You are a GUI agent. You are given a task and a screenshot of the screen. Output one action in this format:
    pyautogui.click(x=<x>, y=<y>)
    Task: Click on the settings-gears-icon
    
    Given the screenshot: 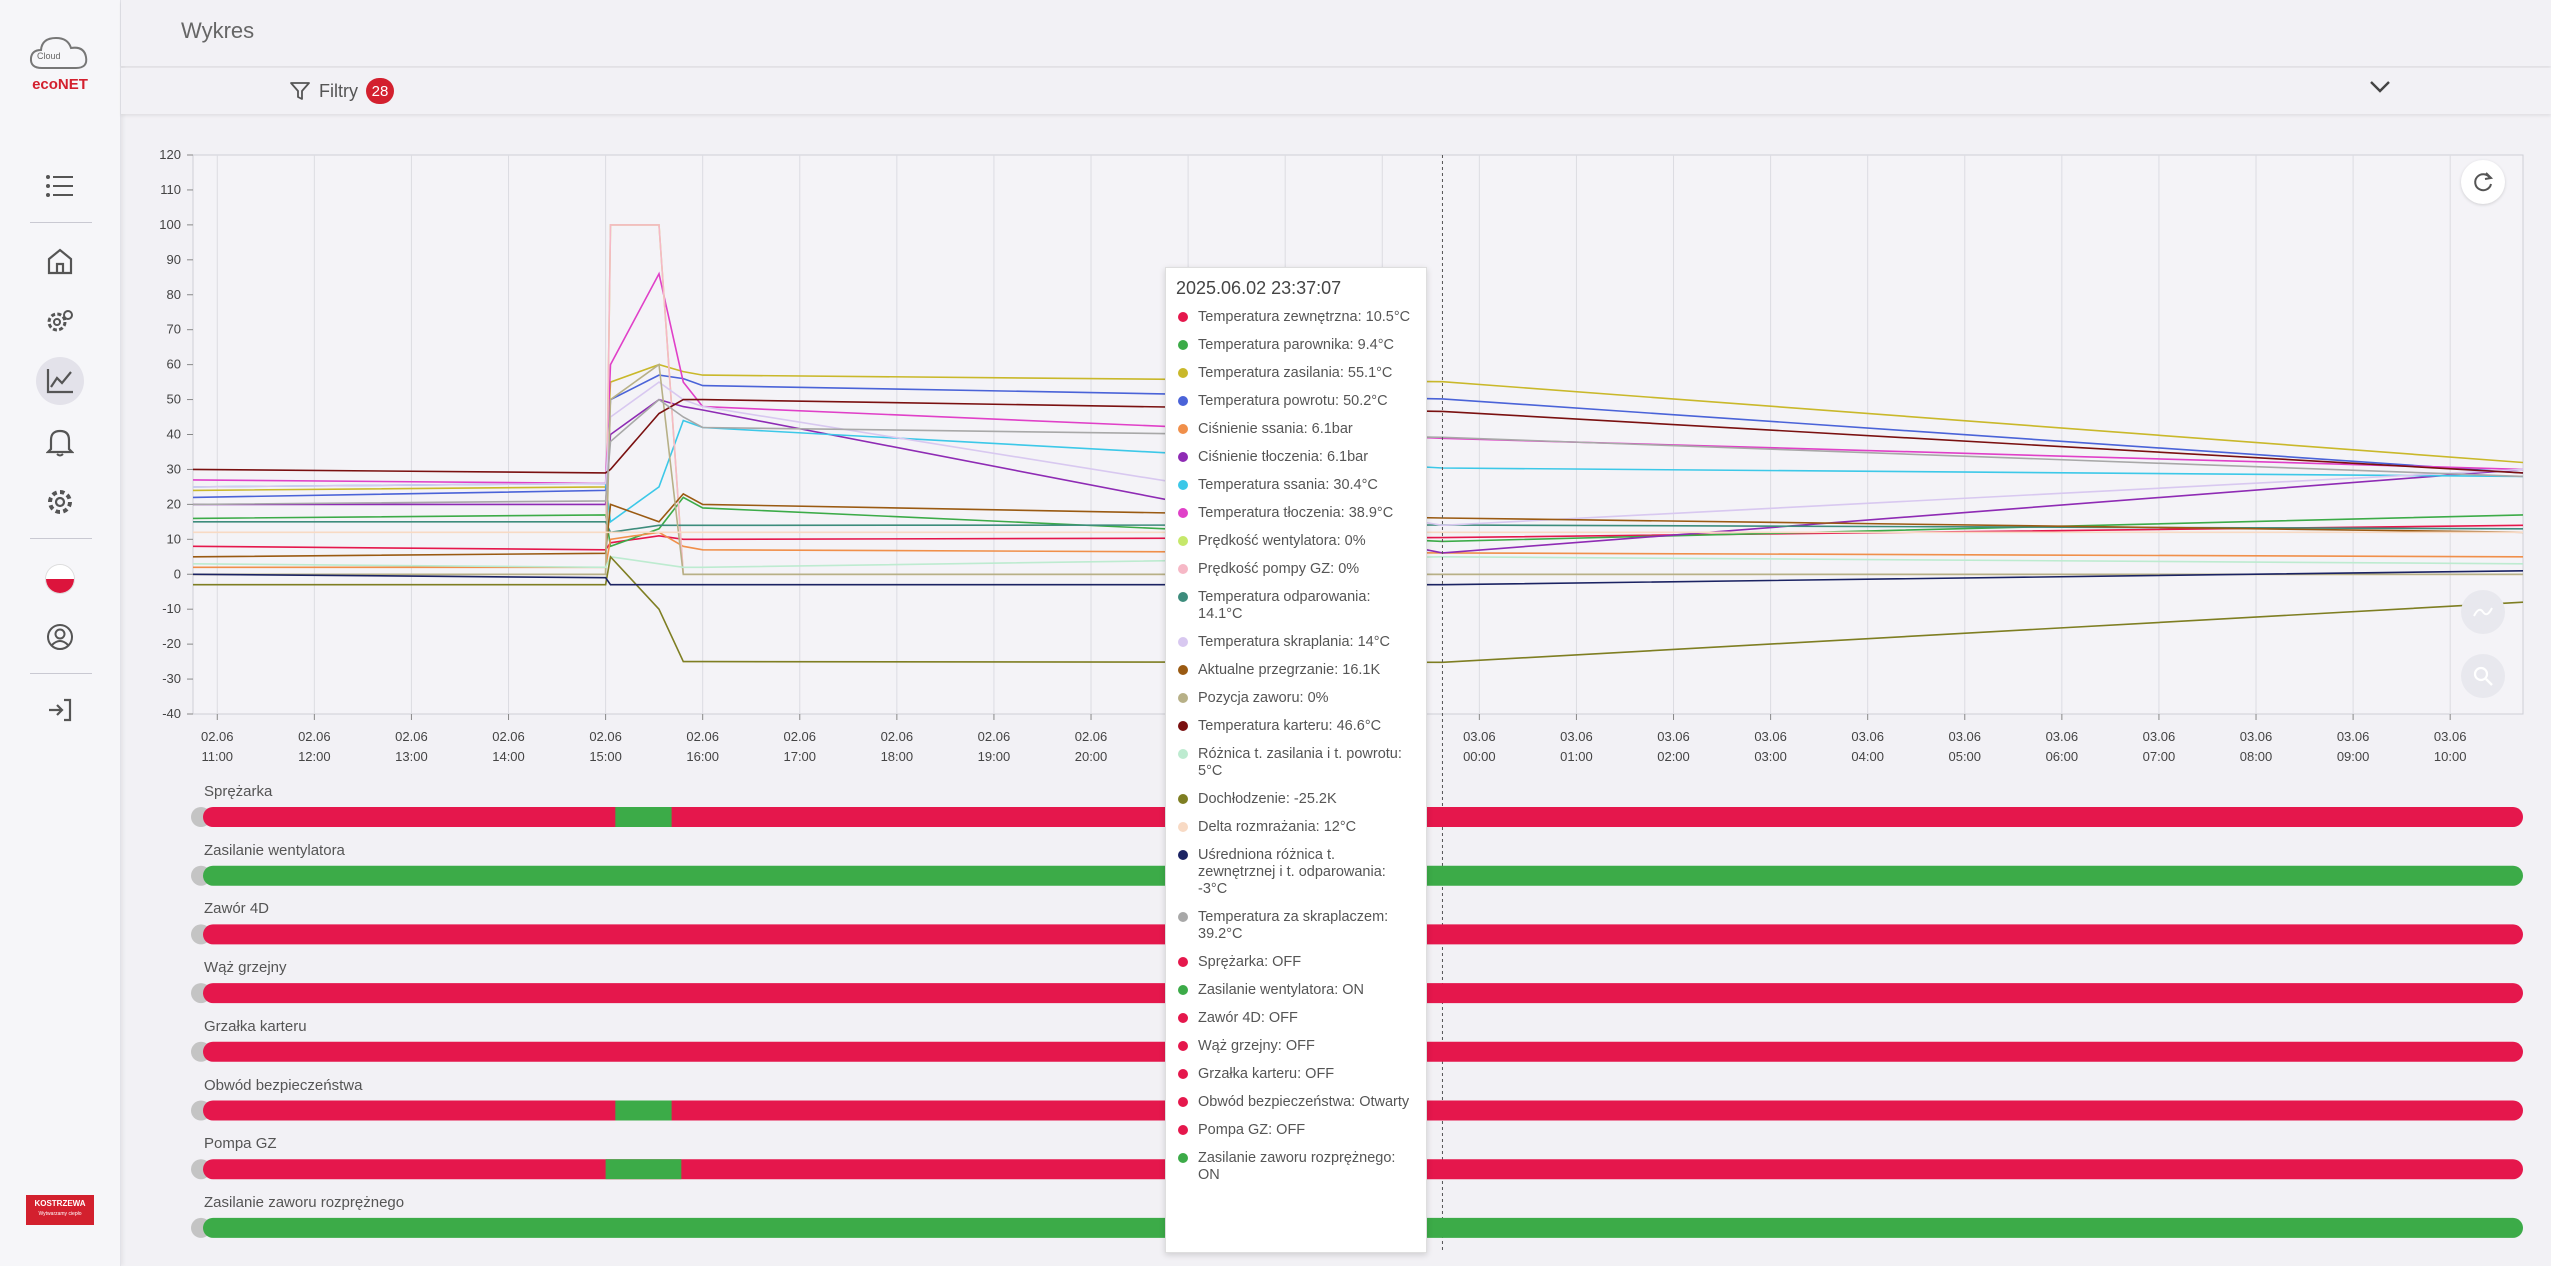 What is the action you would take?
    pyautogui.click(x=60, y=322)
    